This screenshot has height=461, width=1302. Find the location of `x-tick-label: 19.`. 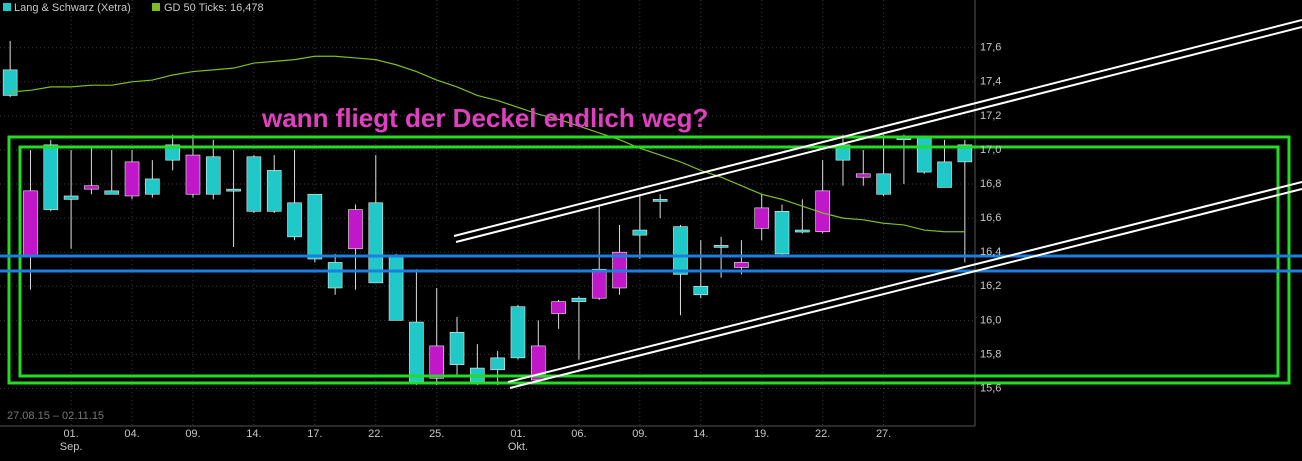

x-tick-label: 19. is located at coordinates (761, 434).